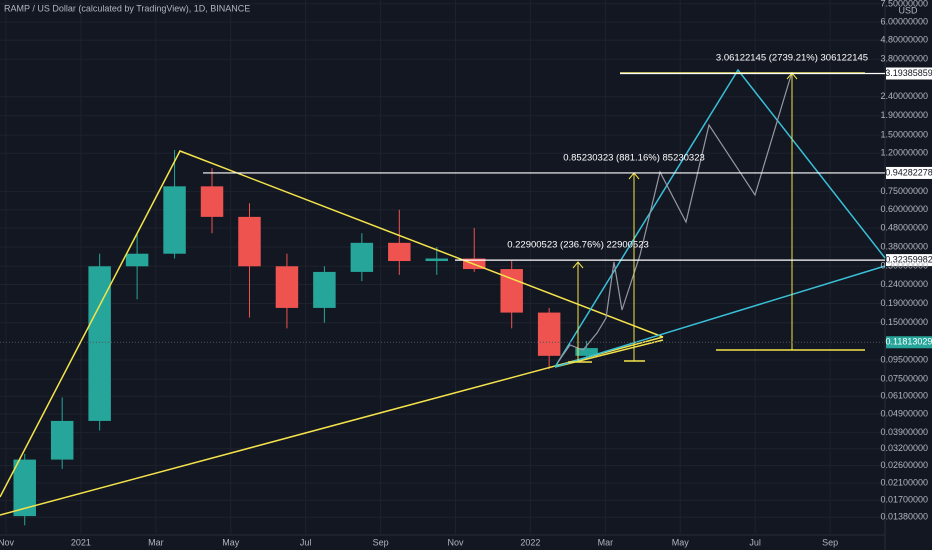  I want to click on projection-path, so click(675, 217).